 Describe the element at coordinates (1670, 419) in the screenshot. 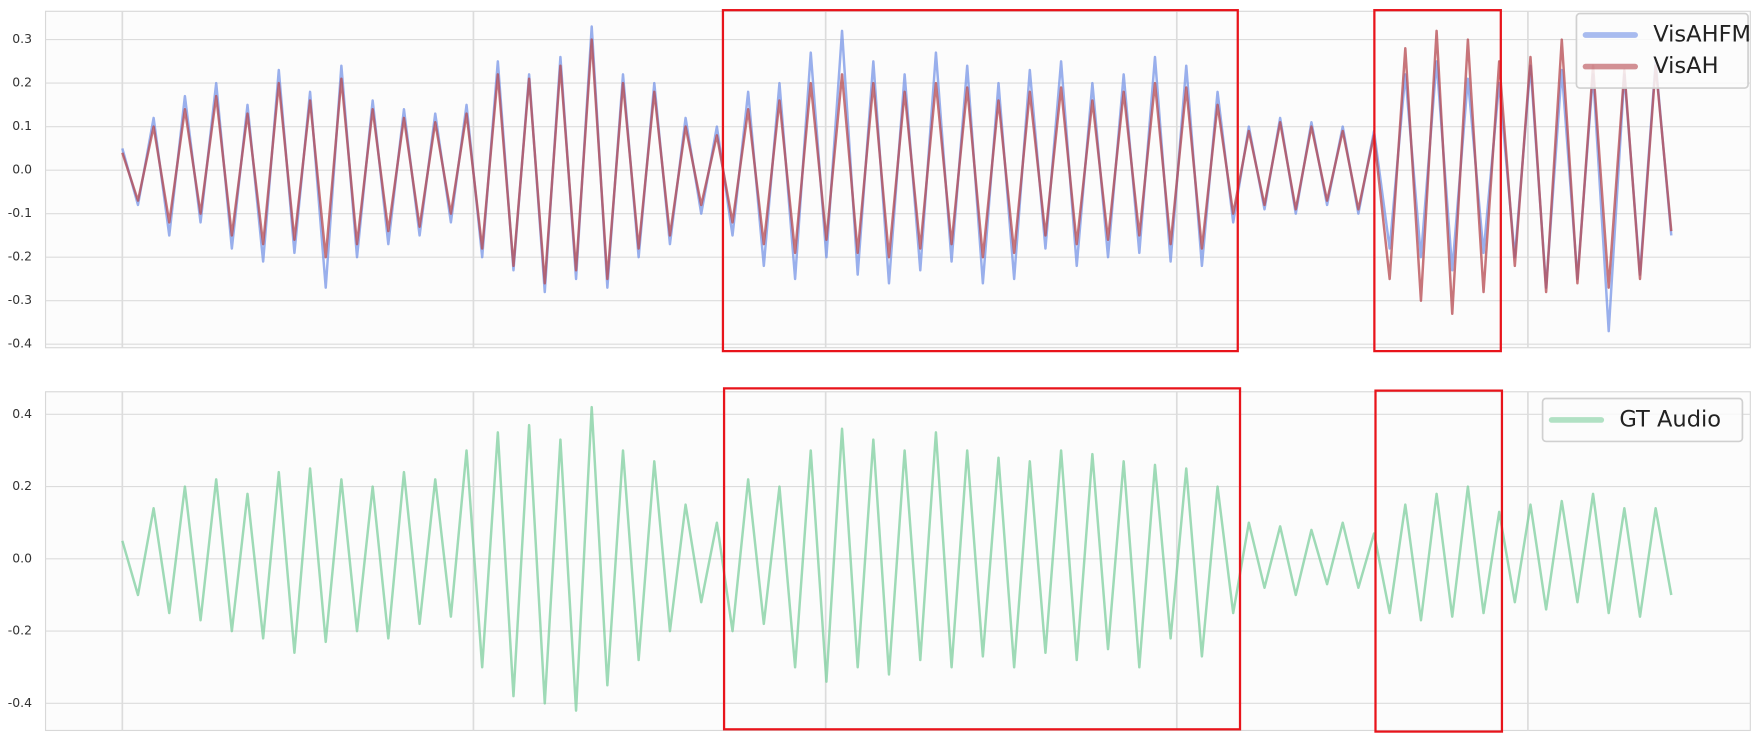

I see `legend-label: GT Audio` at that location.